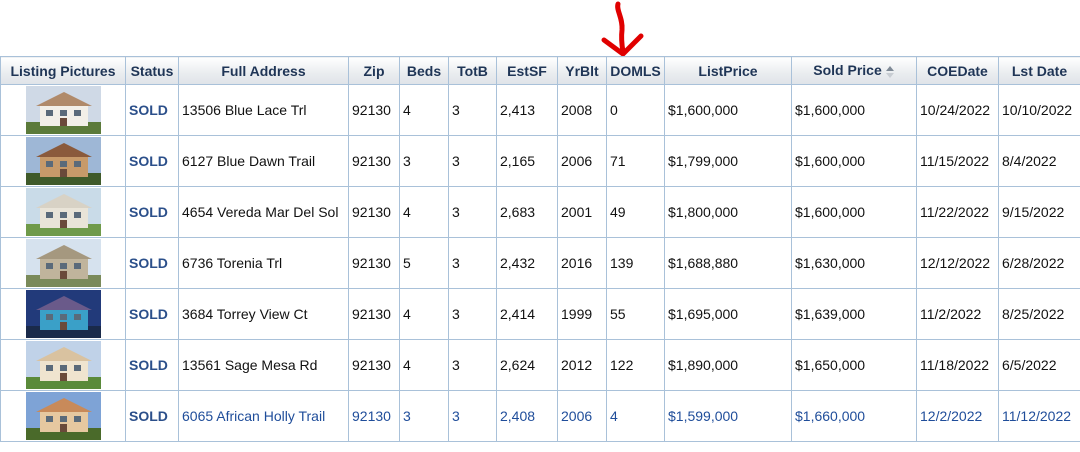  What do you see at coordinates (582, 70) in the screenshot?
I see `column-header-yrblt: YrBlt` at bounding box center [582, 70].